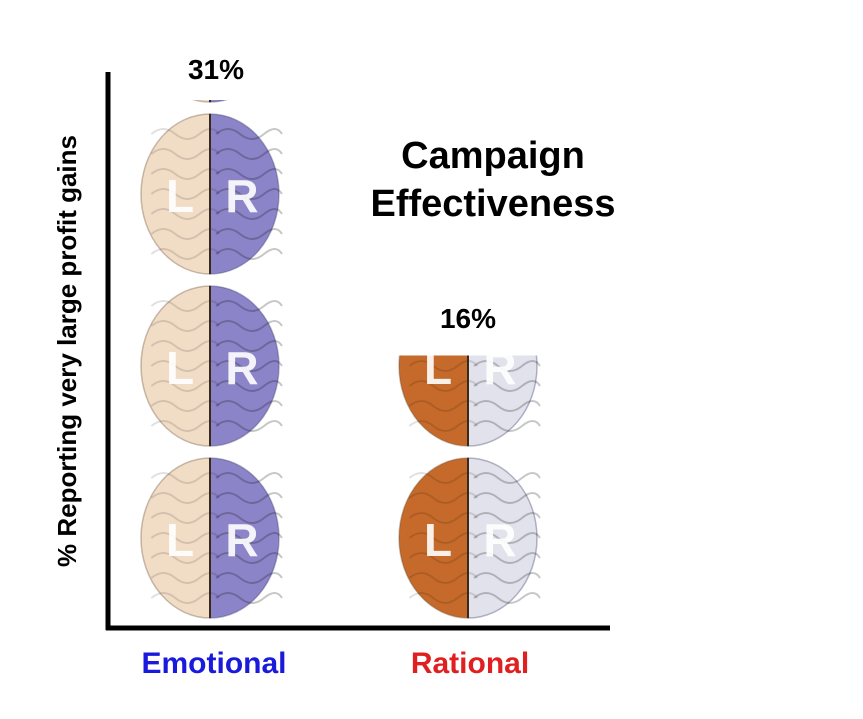  Describe the element at coordinates (468, 318) in the screenshot. I see `value-label-rational: 16%` at that location.